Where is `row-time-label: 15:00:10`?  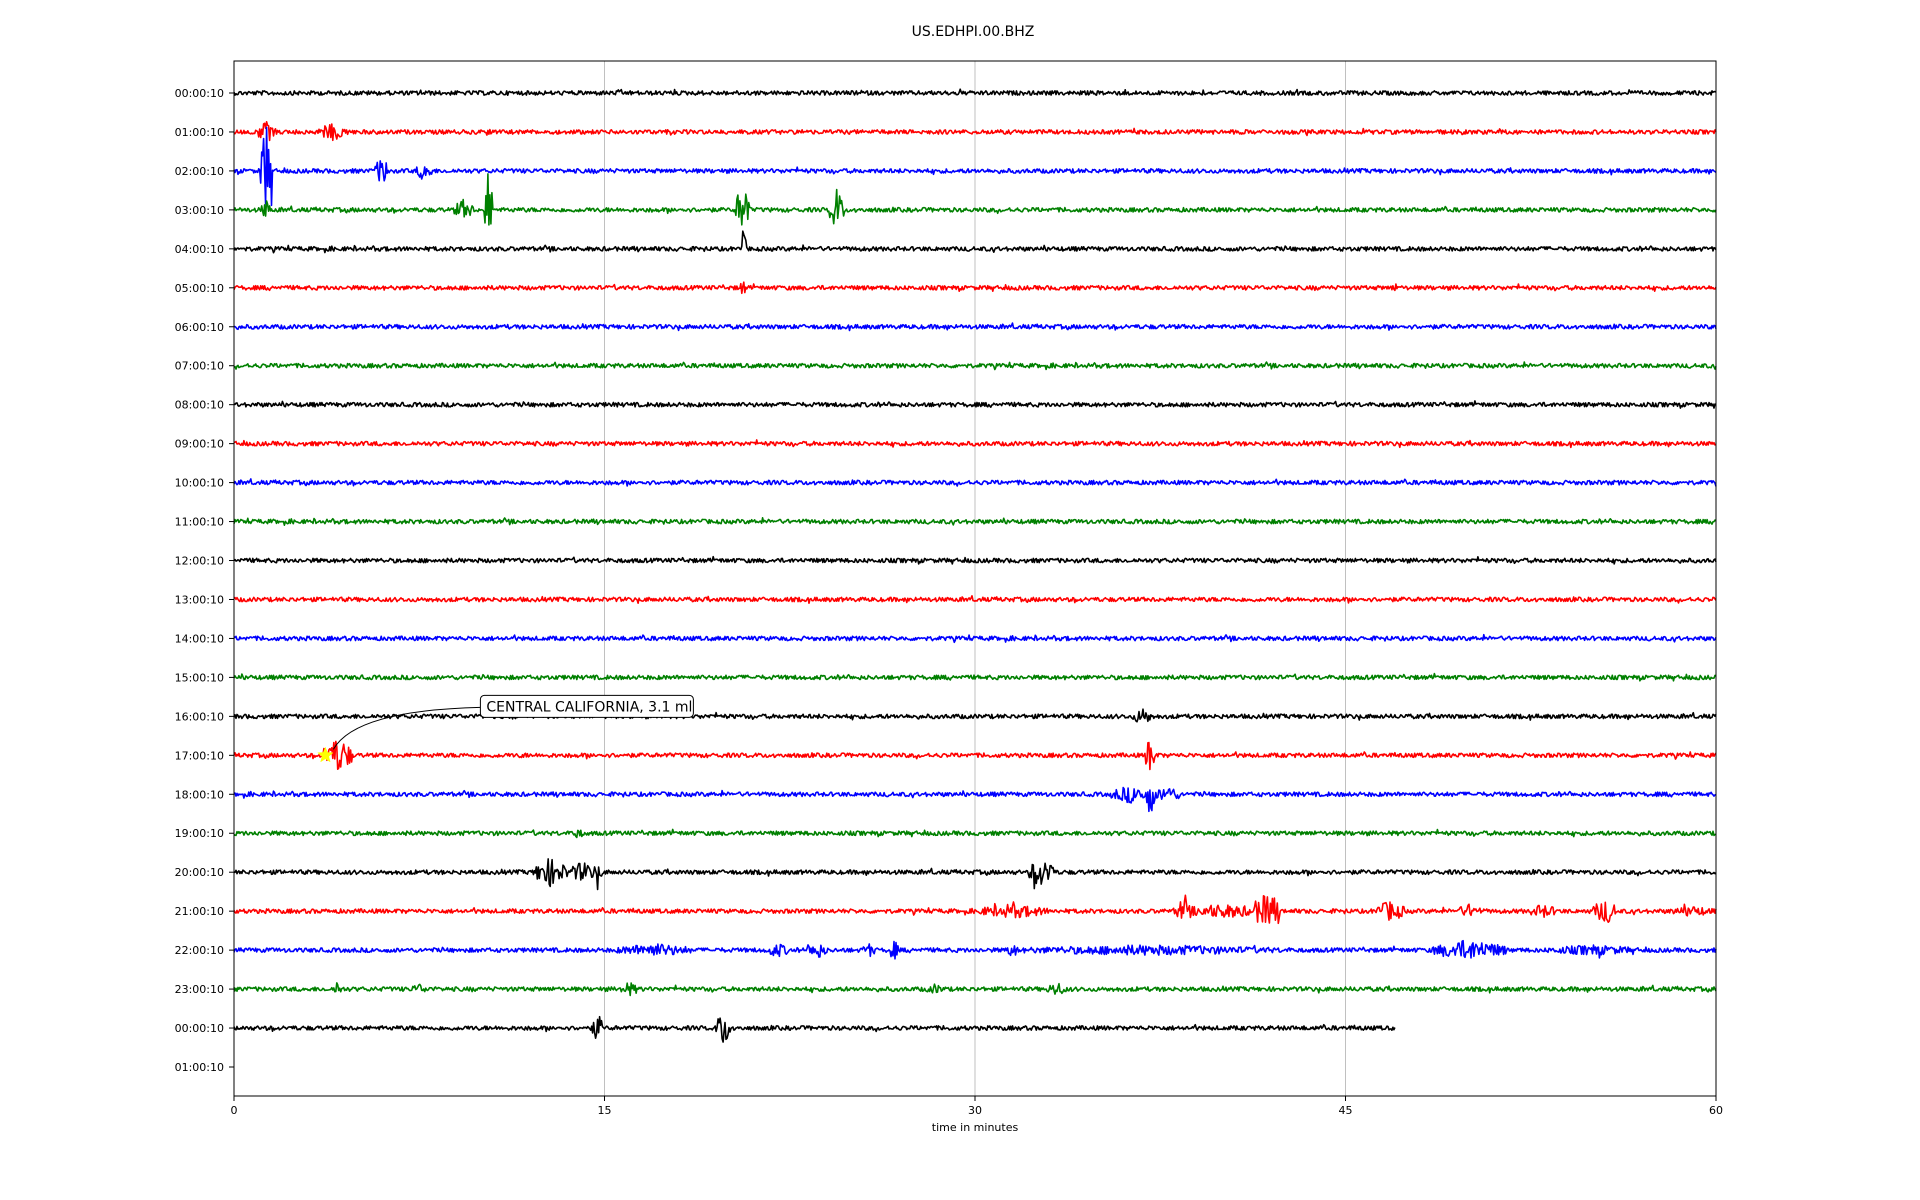
row-time-label: 15:00:10 is located at coordinates (199, 677).